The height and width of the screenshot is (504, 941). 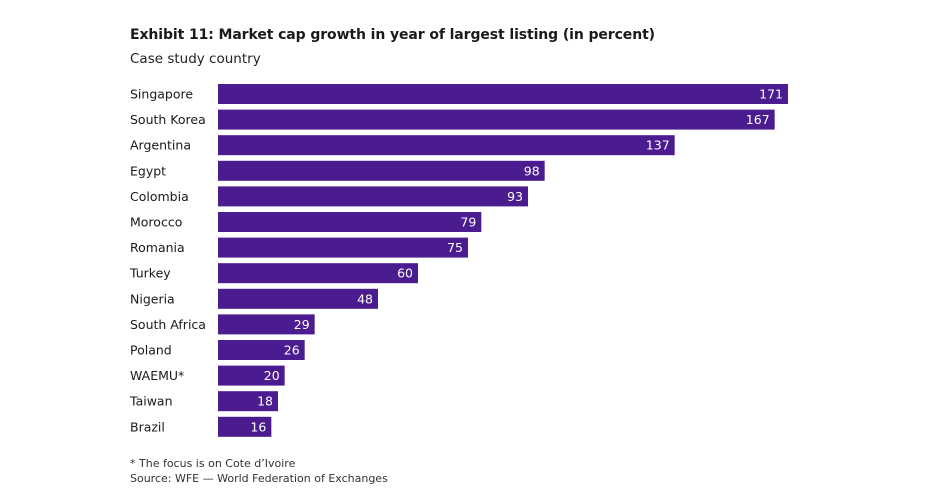 What do you see at coordinates (195, 59) in the screenshot?
I see `chart-subtitle: Case study country` at bounding box center [195, 59].